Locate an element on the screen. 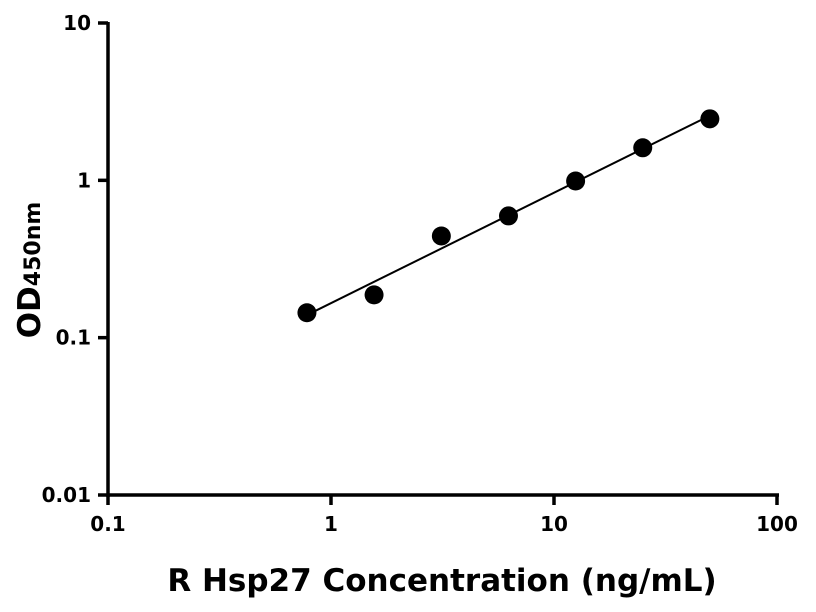 The image size is (816, 612). x-tick-label: 100 is located at coordinates (777, 524).